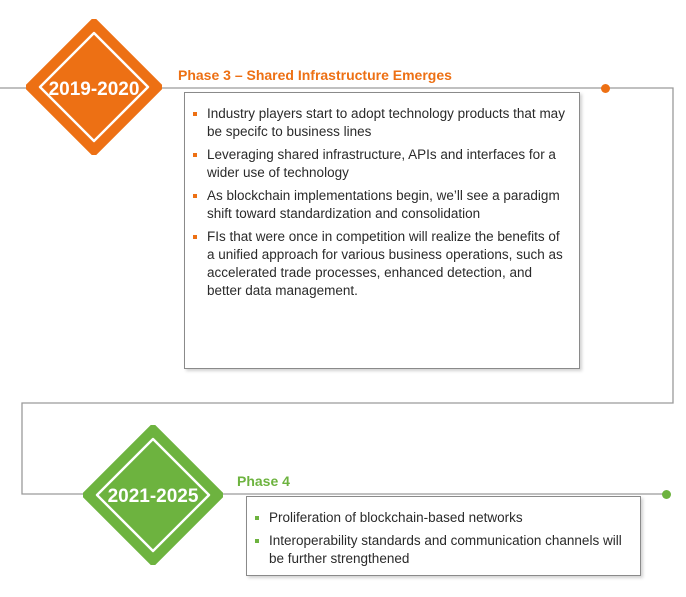 This screenshot has width=686, height=597. Describe the element at coordinates (263, 481) in the screenshot. I see `phase4-title: Phase 4` at that location.